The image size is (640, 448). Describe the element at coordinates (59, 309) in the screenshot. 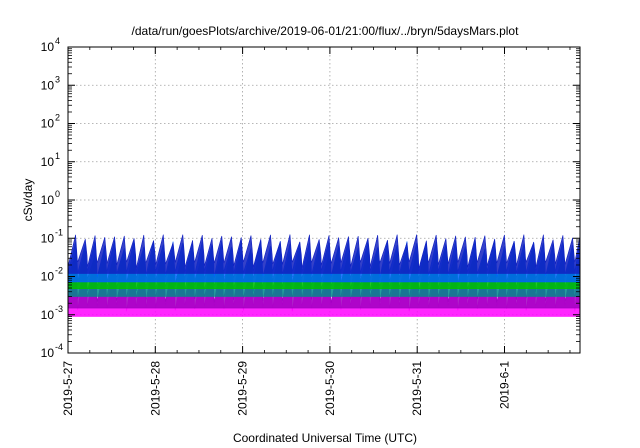

I see `y-tick-exponent: -3` at that location.